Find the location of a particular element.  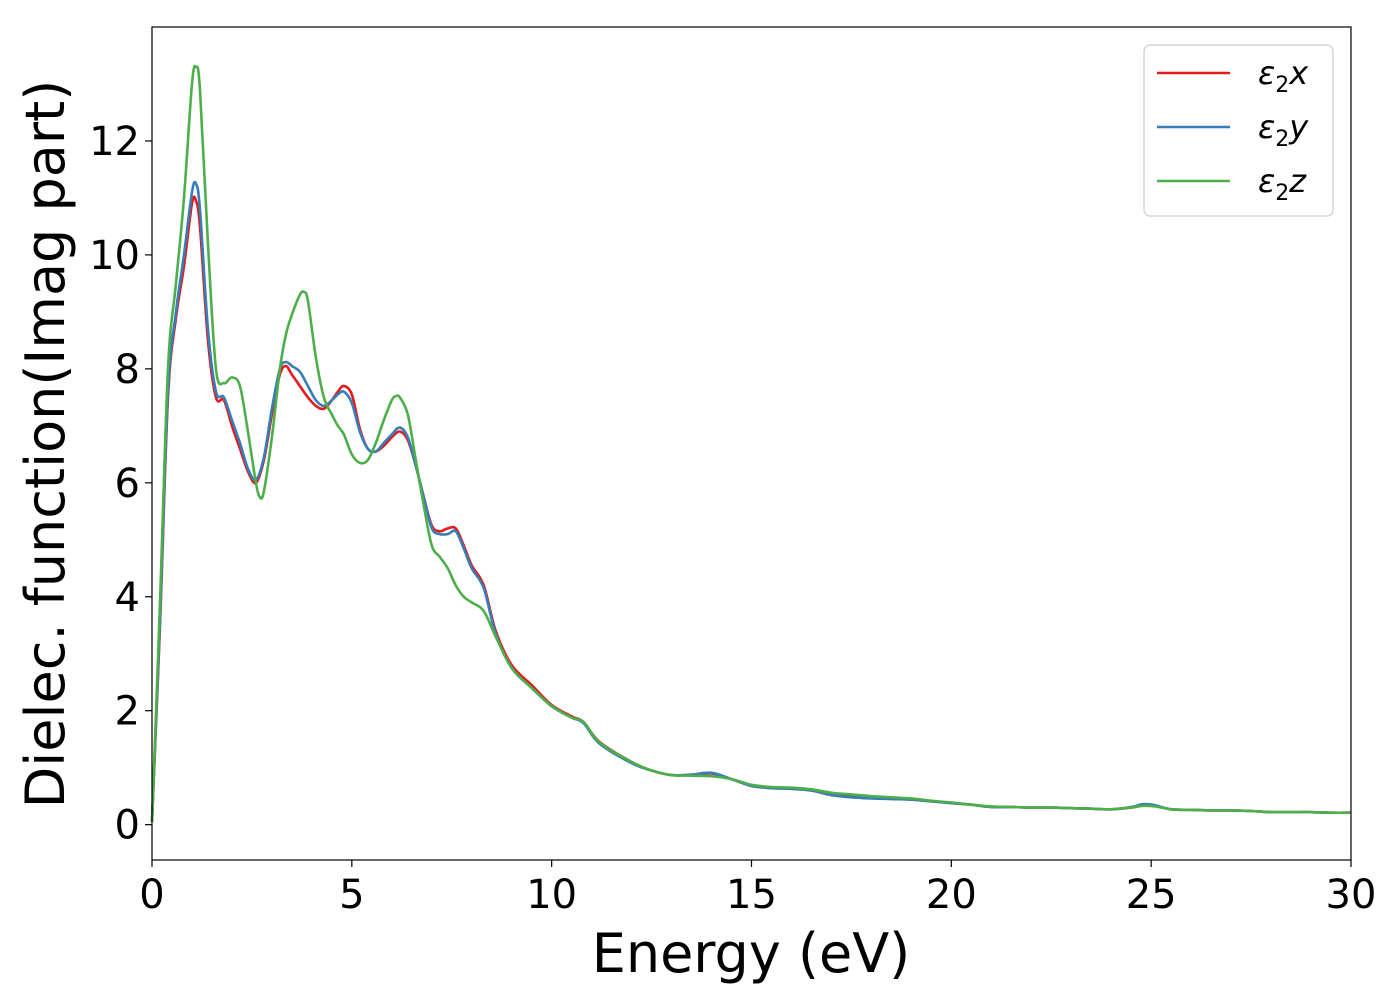

x-tick-label: 10 is located at coordinates (551, 895).